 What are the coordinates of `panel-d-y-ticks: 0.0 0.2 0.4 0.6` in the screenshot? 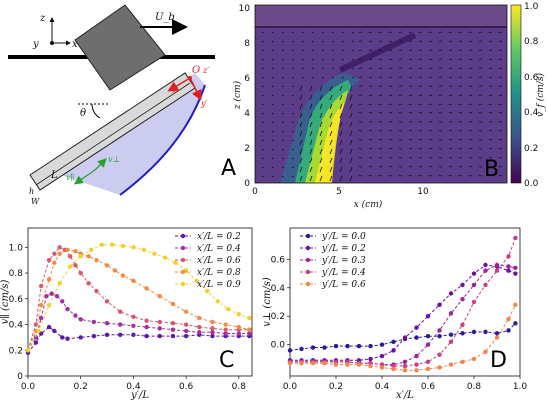 It's located at (280, 303).